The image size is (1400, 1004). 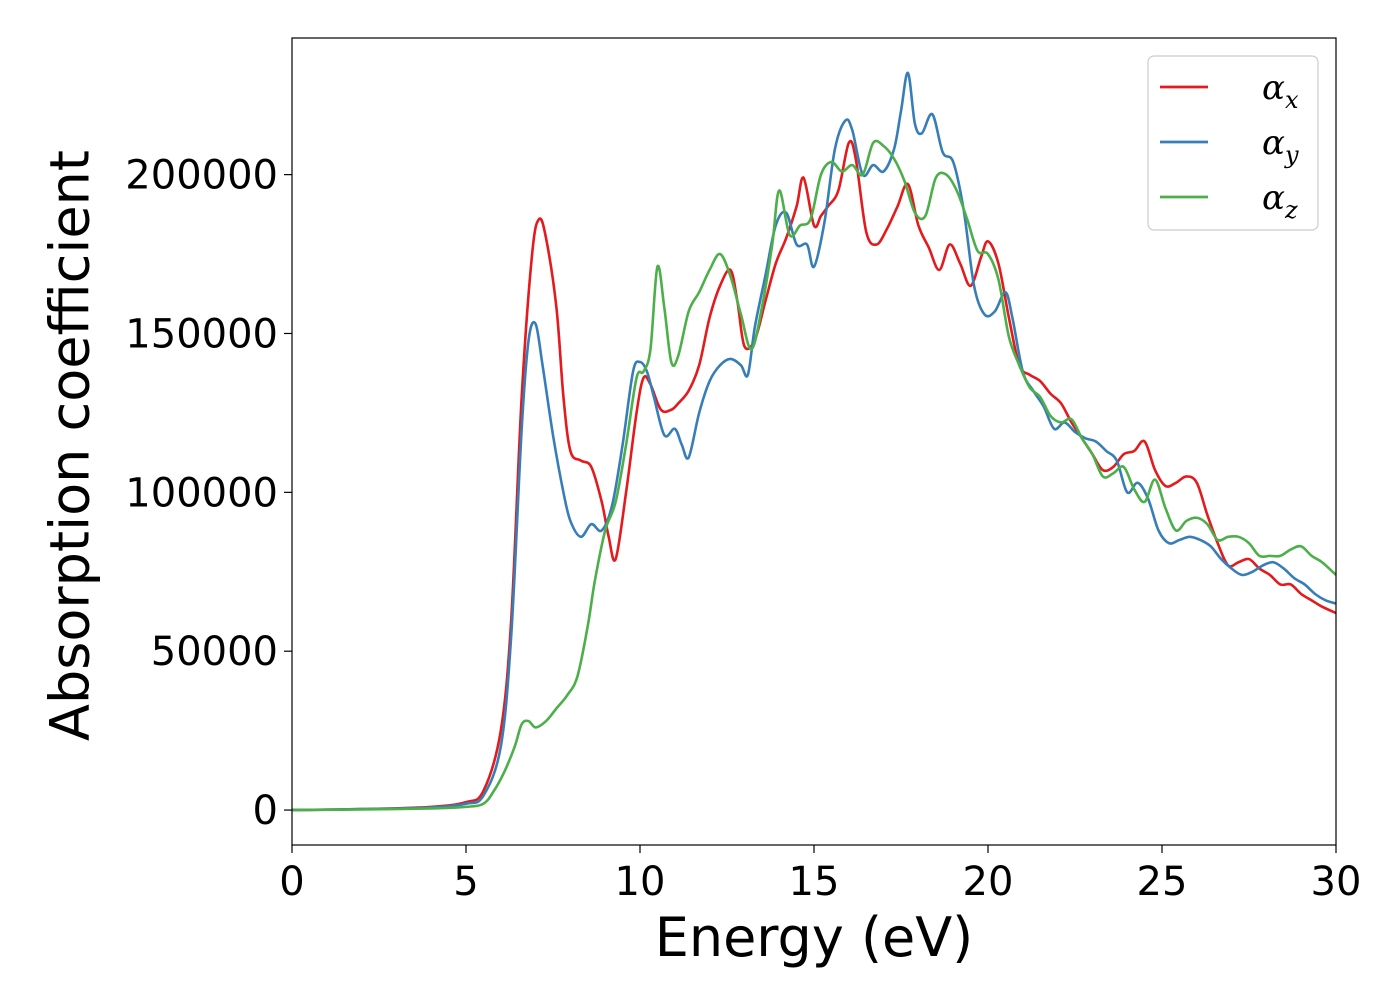 What do you see at coordinates (1162, 882) in the screenshot?
I see `x-tick-label: 25` at bounding box center [1162, 882].